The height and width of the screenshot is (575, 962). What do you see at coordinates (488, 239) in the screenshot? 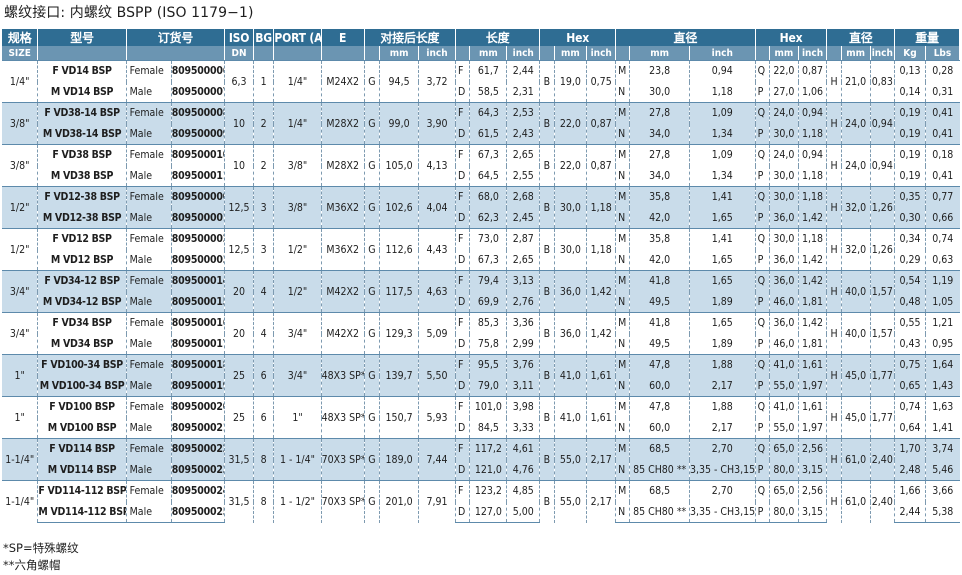
I see `length-mm-cell: 73,0` at bounding box center [488, 239].